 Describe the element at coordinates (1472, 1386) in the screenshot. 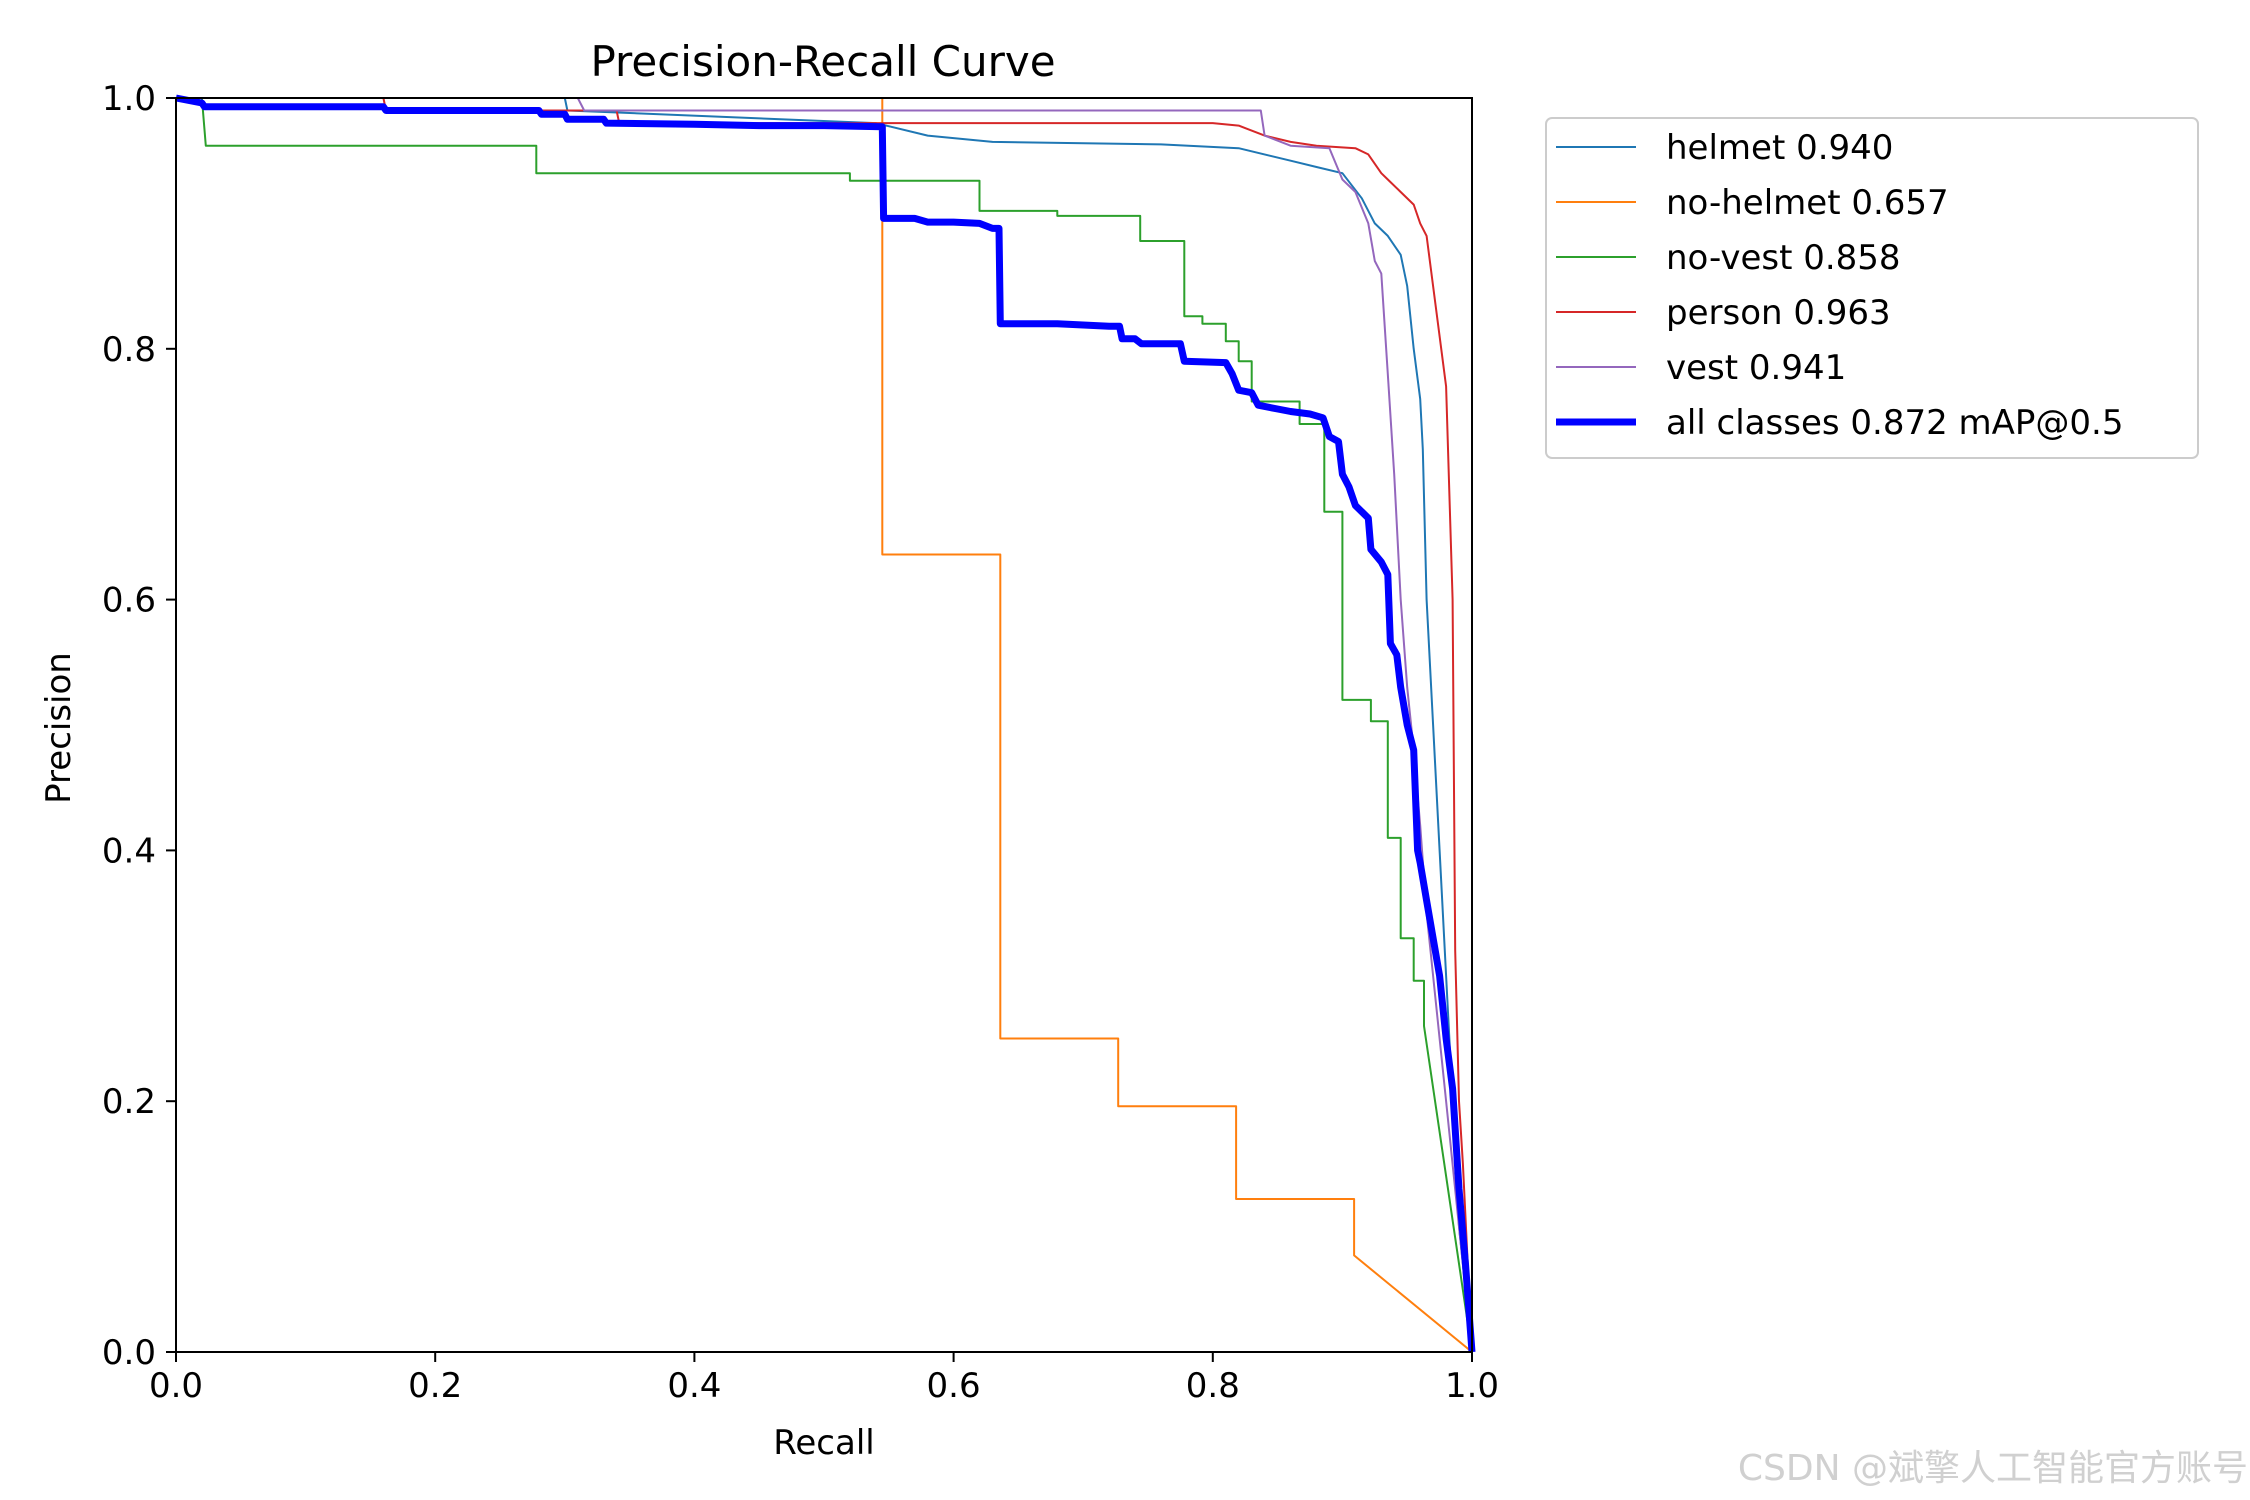

I see `x-tick-label: 1.0` at that location.